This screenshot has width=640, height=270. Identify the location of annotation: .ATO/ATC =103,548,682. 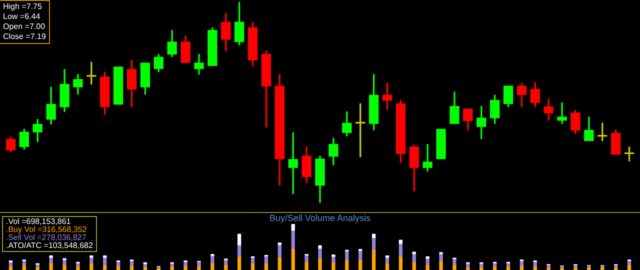
(49, 245).